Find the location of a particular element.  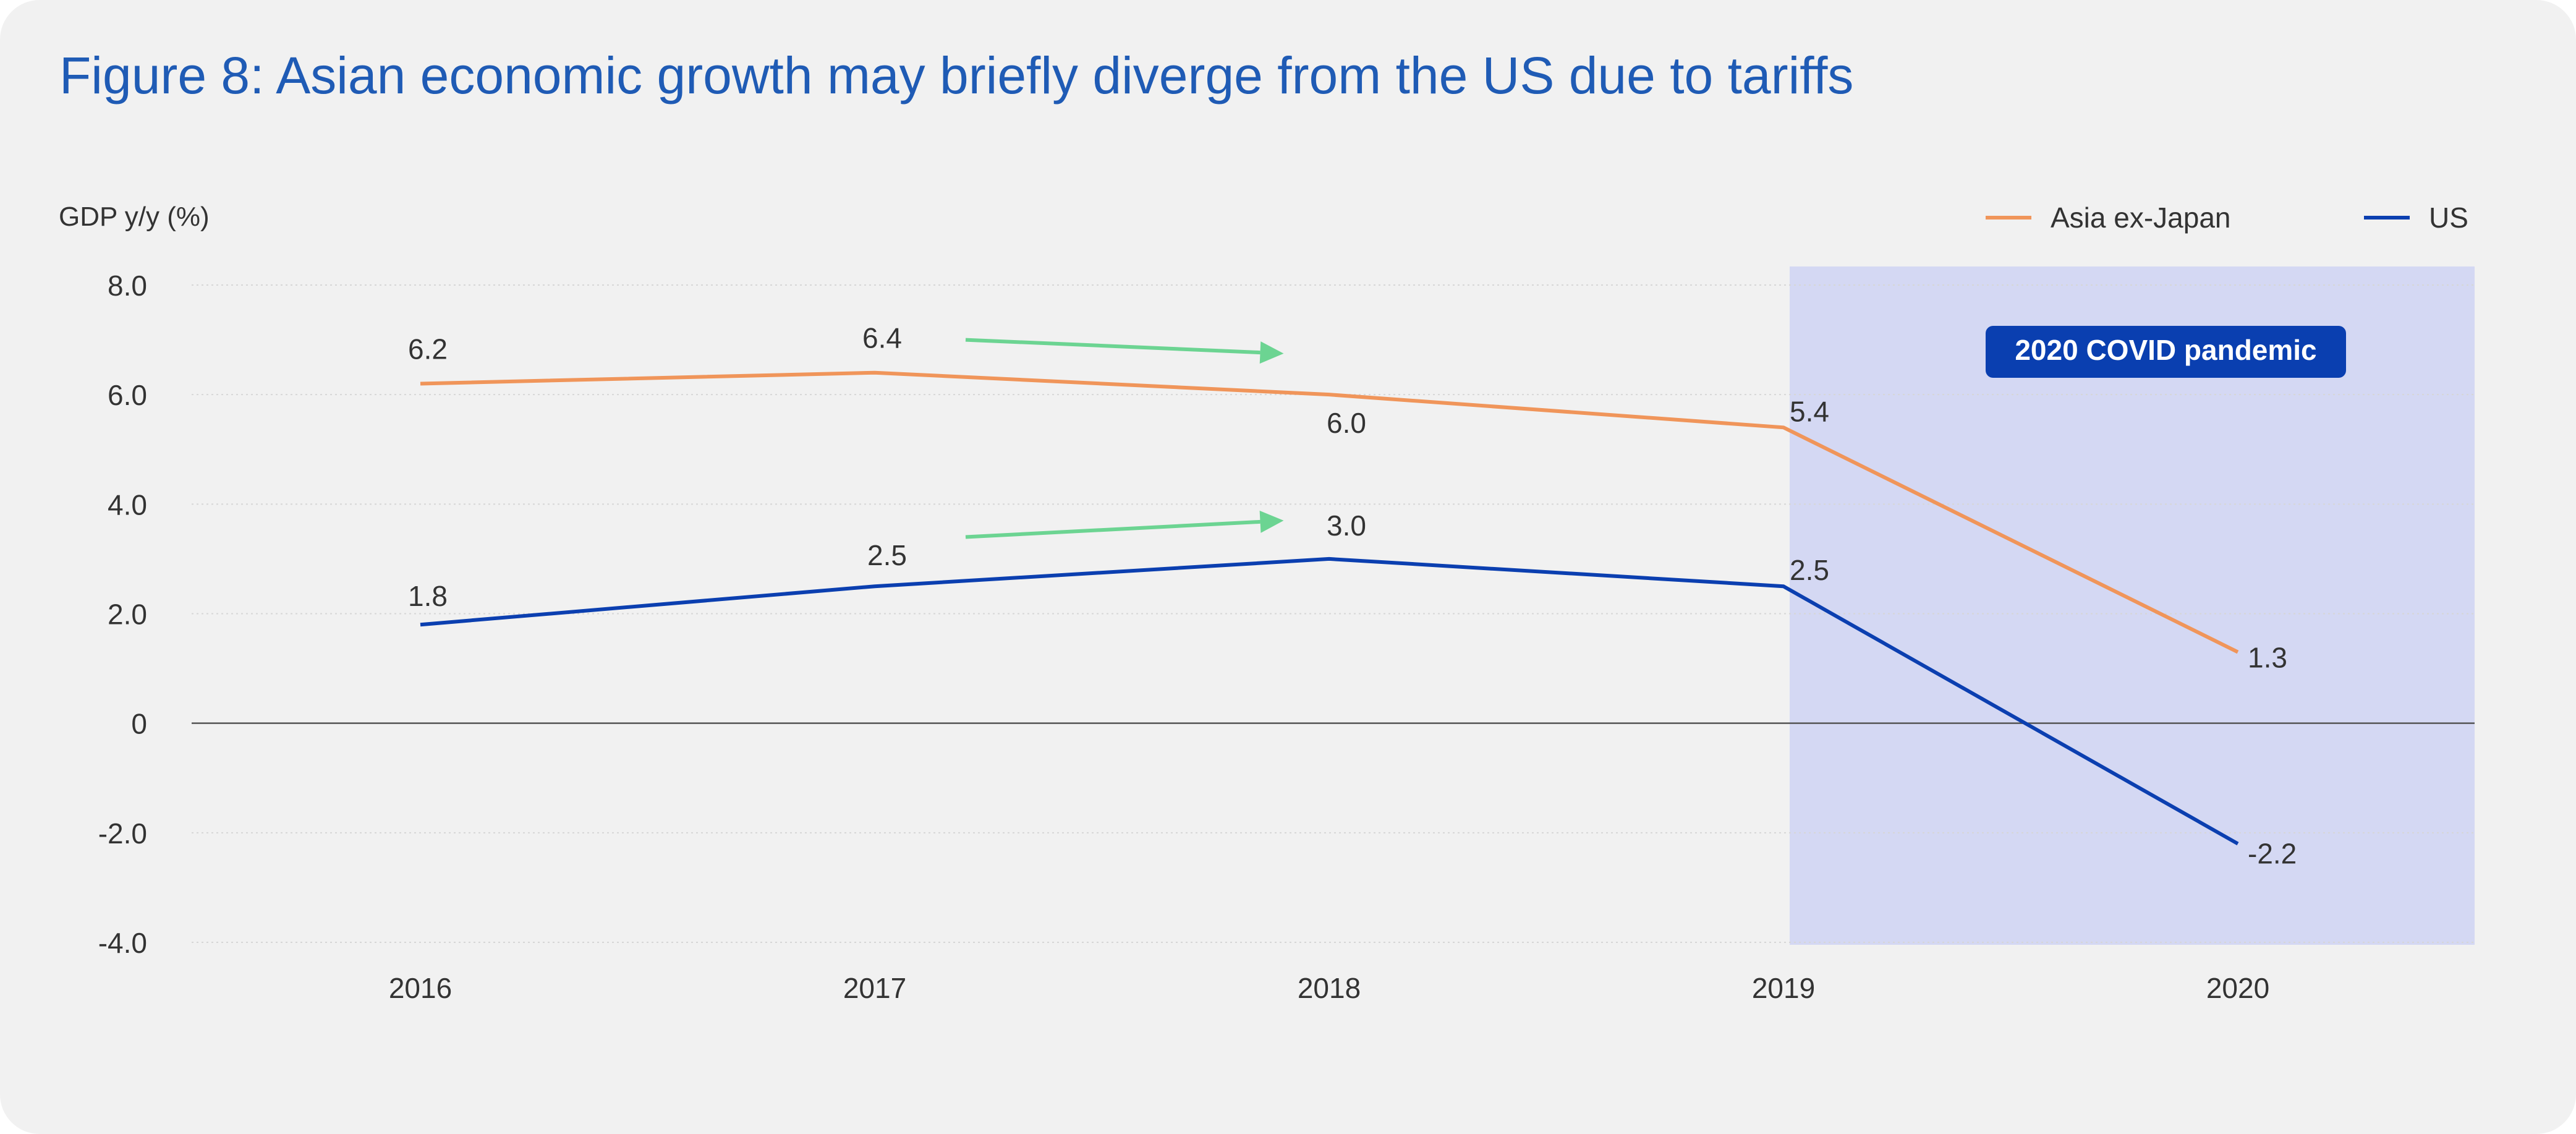

y-tick-label: -2.0 is located at coordinates (122, 834).